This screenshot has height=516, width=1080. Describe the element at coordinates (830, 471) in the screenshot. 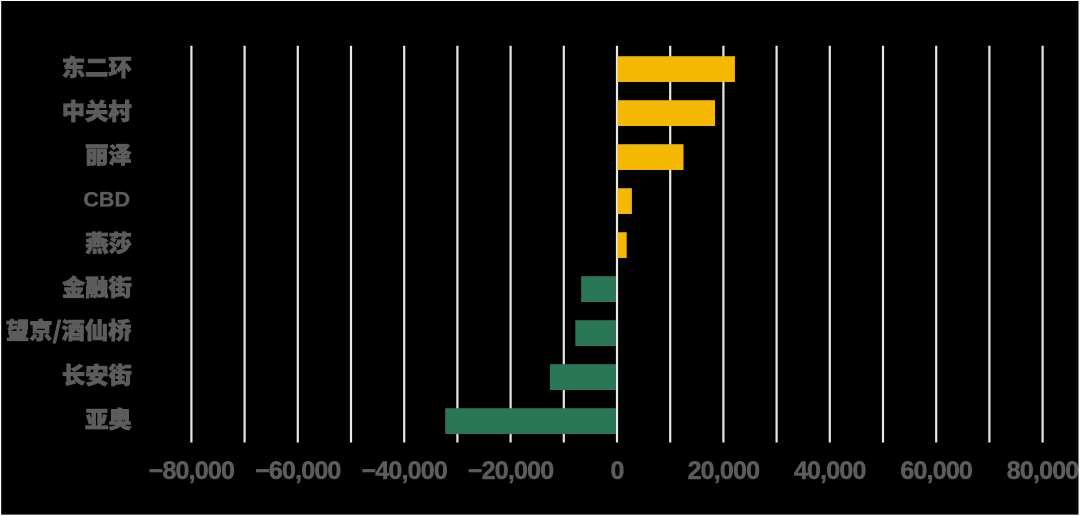

I see `svg-text: 40,000` at that location.